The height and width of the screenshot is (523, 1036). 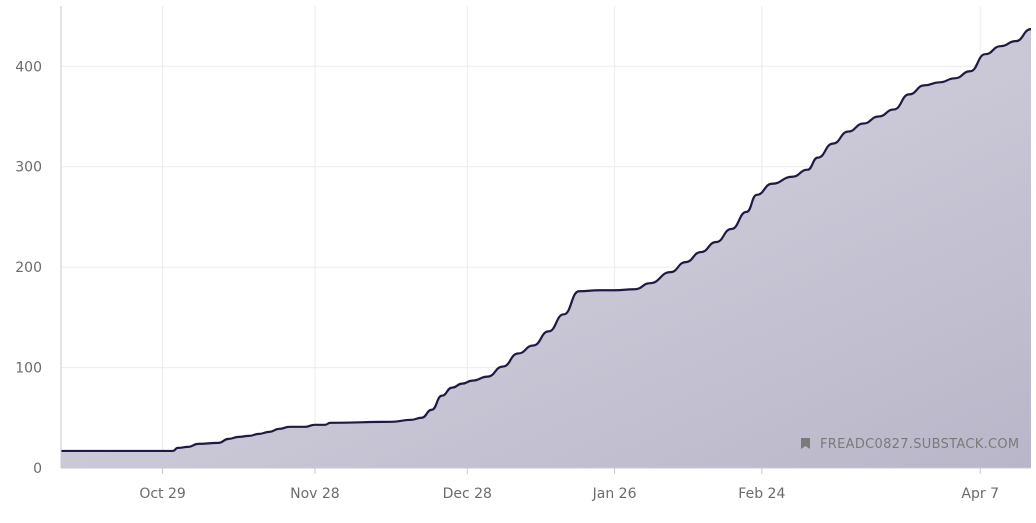 What do you see at coordinates (614, 494) in the screenshot?
I see `x-tick-label: Jan 26` at bounding box center [614, 494].